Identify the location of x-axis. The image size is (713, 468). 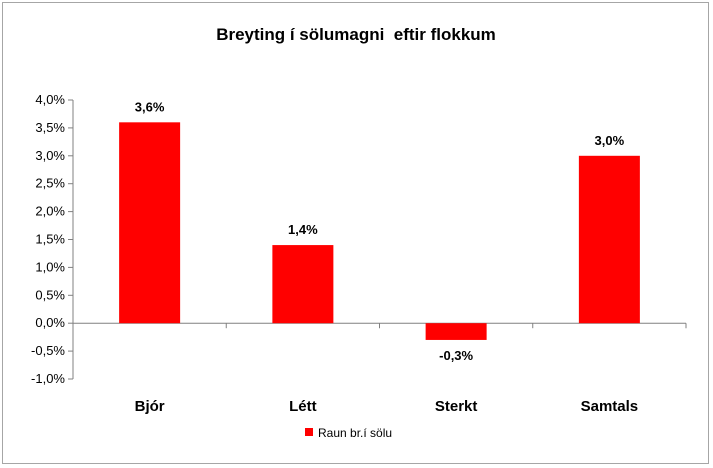
(379, 325).